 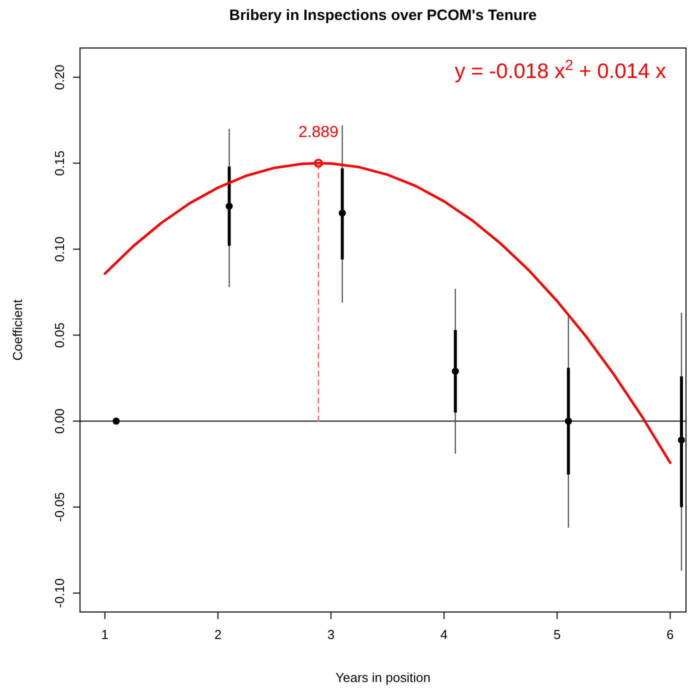 What do you see at coordinates (670, 634) in the screenshot?
I see `x-tick-label: 6` at bounding box center [670, 634].